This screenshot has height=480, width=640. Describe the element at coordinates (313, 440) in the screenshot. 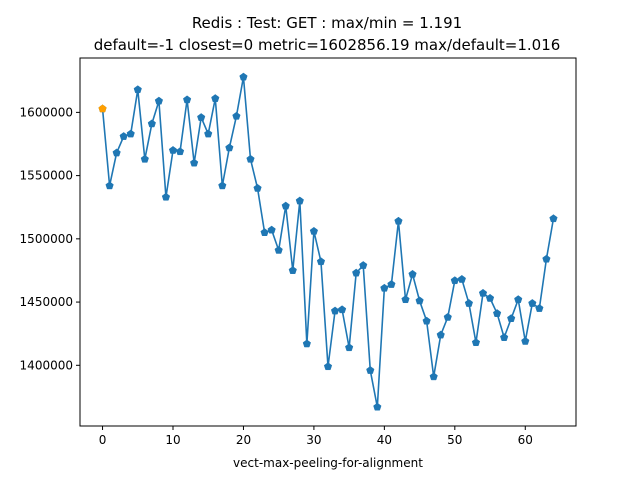

I see `x-tick-label: 30` at that location.